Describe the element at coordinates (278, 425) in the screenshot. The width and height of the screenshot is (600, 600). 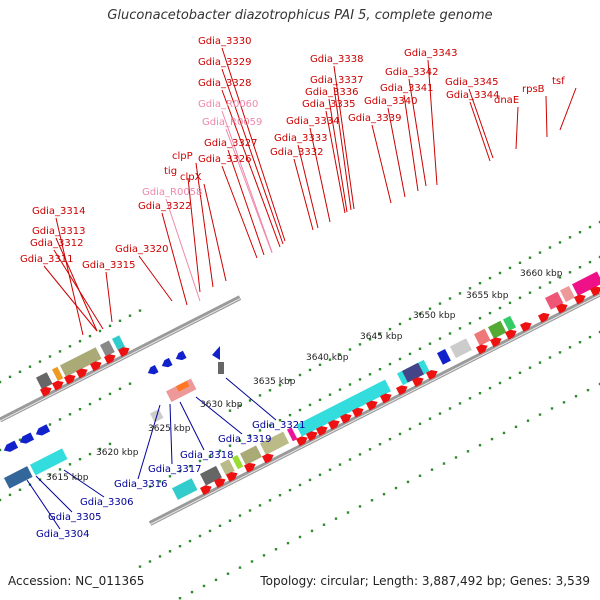
I see `gene-label: Gdia_3321` at that location.